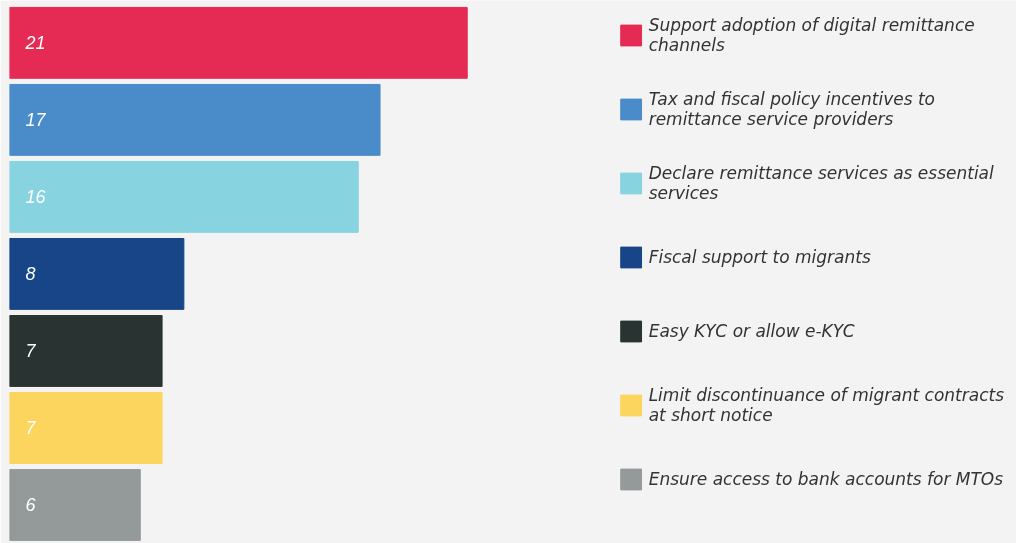  What do you see at coordinates (792, 109) in the screenshot?
I see `legend-label: Tax and fiscal policy incentives to remittance service providers` at bounding box center [792, 109].